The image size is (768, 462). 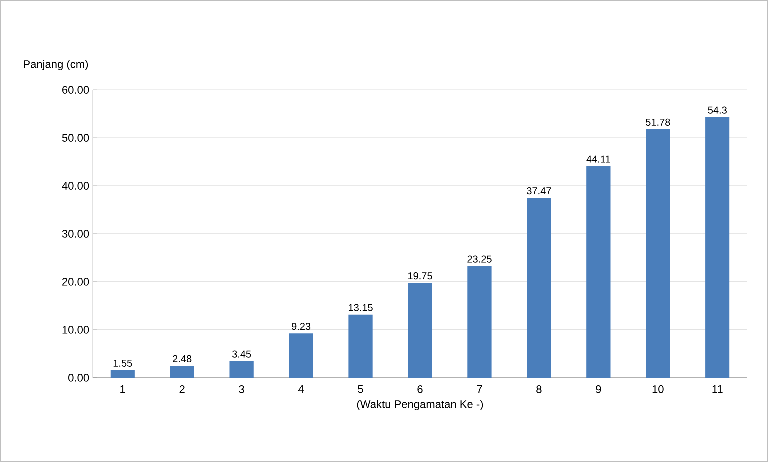 What do you see at coordinates (717, 110) in the screenshot?
I see `data-label: 54.3` at bounding box center [717, 110].